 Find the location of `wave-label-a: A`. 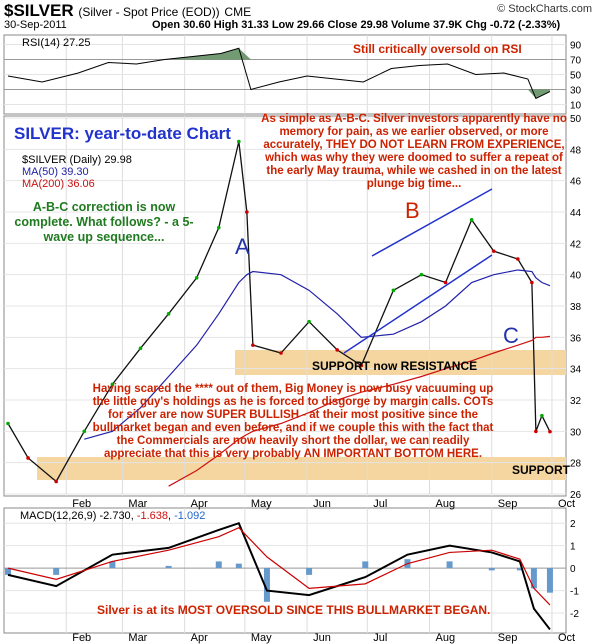

wave-label-a: A is located at coordinates (242, 246).